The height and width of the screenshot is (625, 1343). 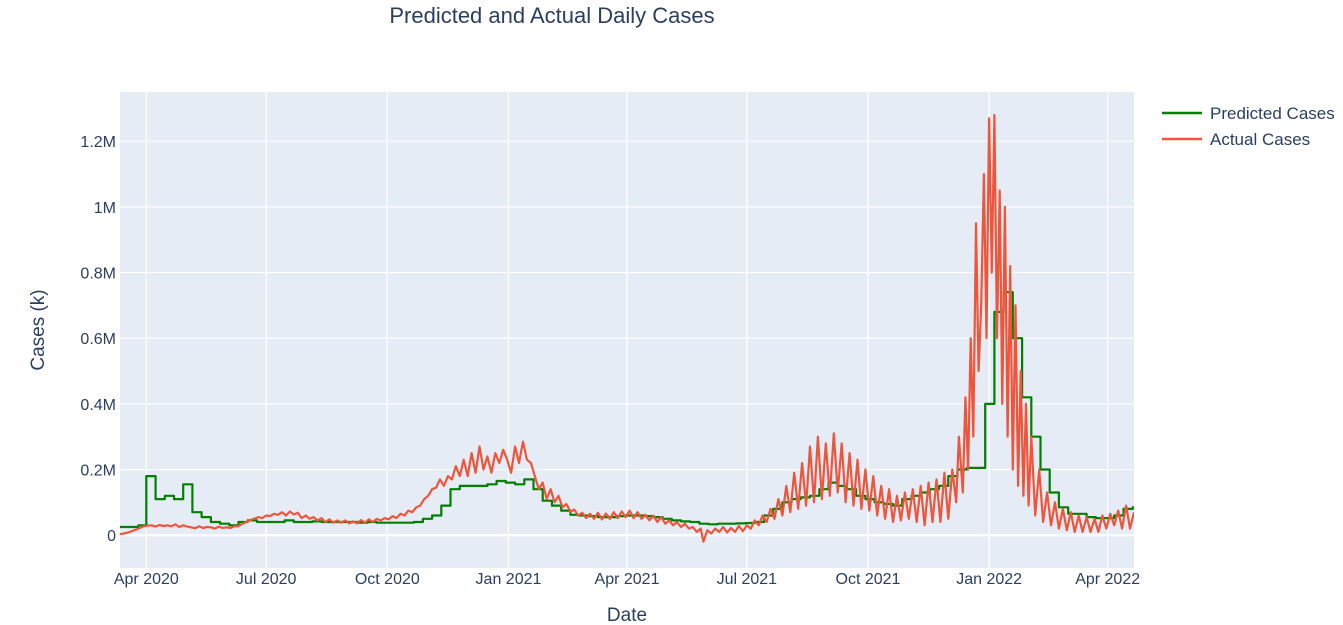 I want to click on legend-label: Actual Cases, so click(x=1260, y=139).